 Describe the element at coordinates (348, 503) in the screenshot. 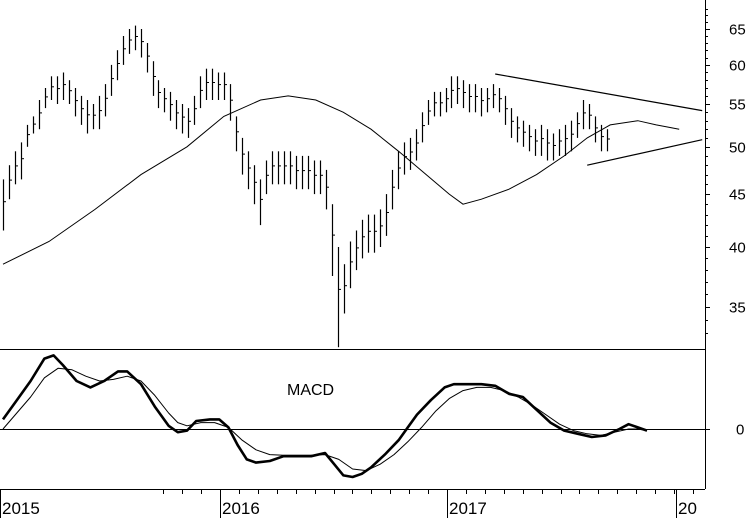

I see `time-axis: 2015 2016 2017 20` at that location.